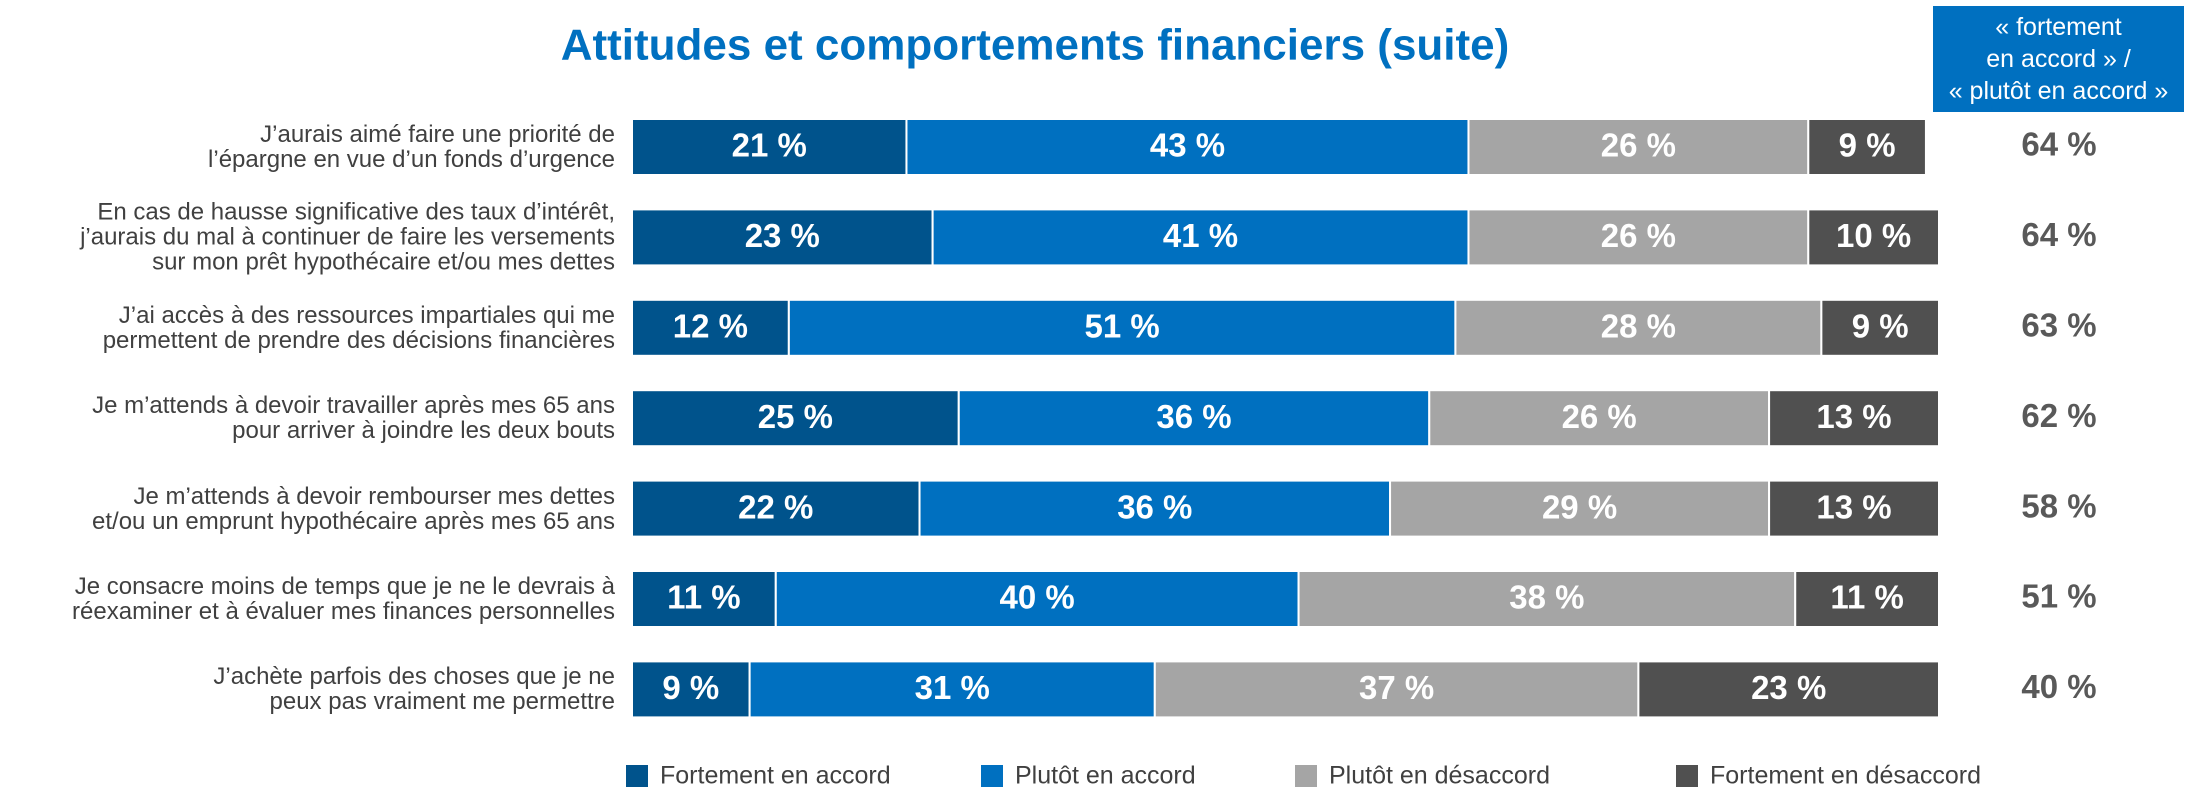 Image resolution: width=2192 pixels, height=789 pixels. What do you see at coordinates (1037, 597) in the screenshot?
I see `value-label: 40 %` at bounding box center [1037, 597].